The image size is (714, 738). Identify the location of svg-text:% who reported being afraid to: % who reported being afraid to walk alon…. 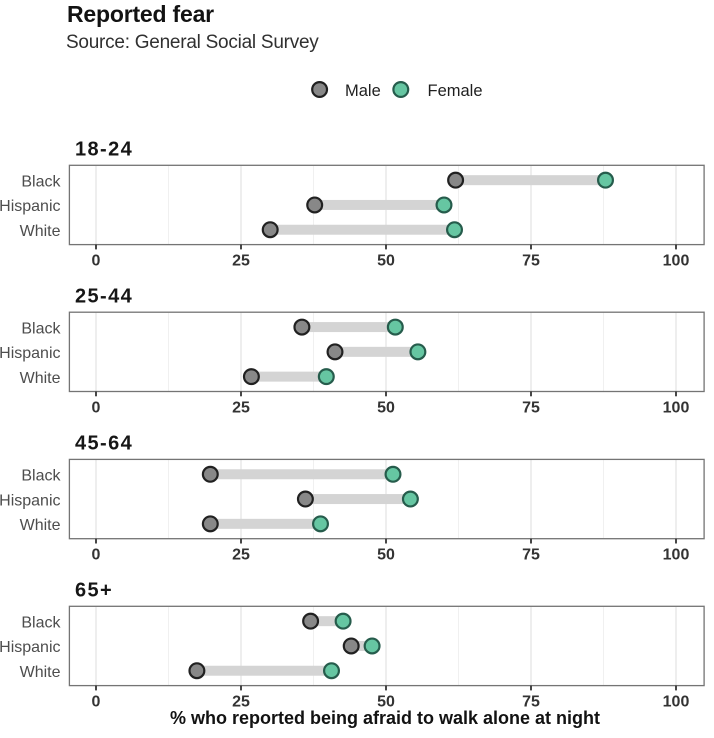
(385, 718).